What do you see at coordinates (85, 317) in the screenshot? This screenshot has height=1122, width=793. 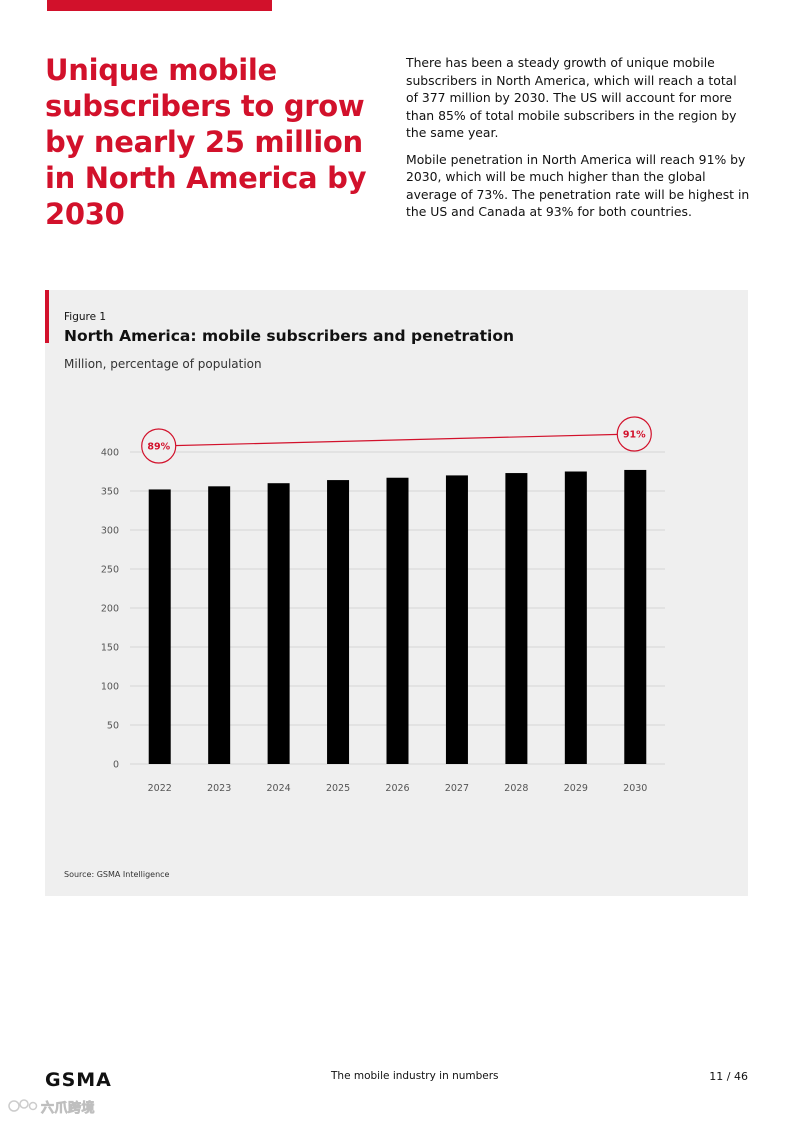 I see `figure-label: Figure 1` at bounding box center [85, 317].